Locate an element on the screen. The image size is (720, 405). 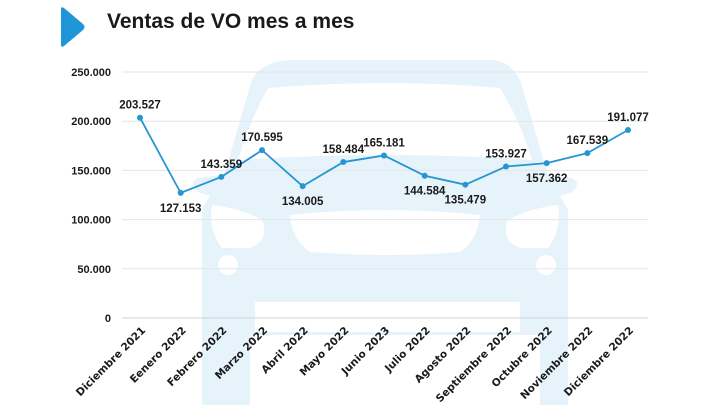
y-tick-label: 0 is located at coordinates (108, 319).